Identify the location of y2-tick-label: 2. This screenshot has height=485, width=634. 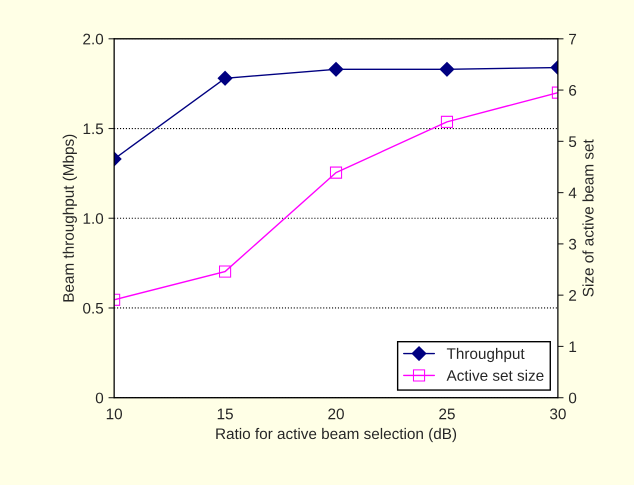
(572, 295).